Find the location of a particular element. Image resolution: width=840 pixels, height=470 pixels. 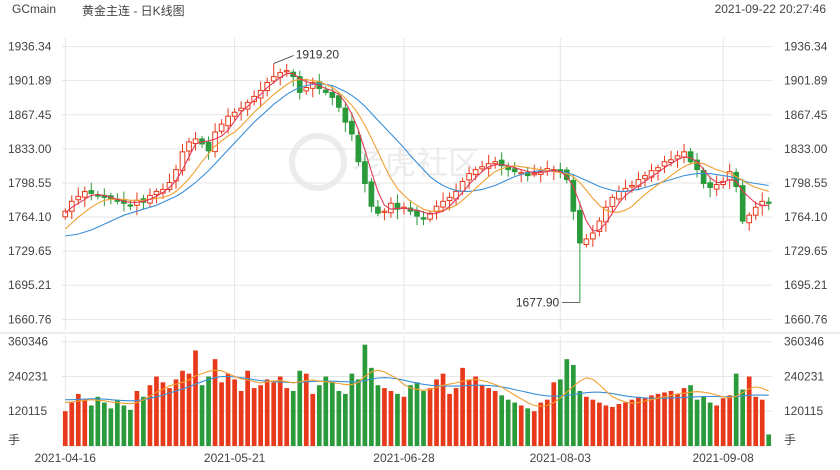

price-tick-label: 1764.10 is located at coordinates (30, 217).